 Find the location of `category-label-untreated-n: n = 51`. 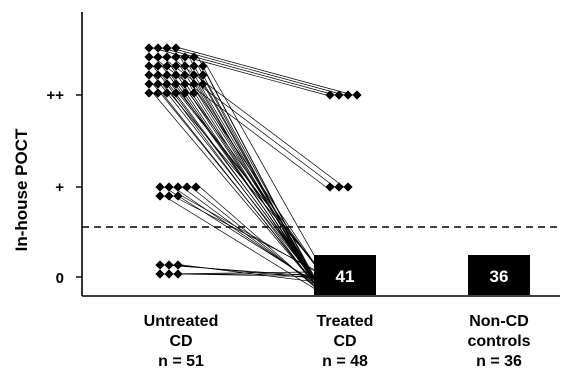

category-label-untreated-n: n = 51 is located at coordinates (181, 361).